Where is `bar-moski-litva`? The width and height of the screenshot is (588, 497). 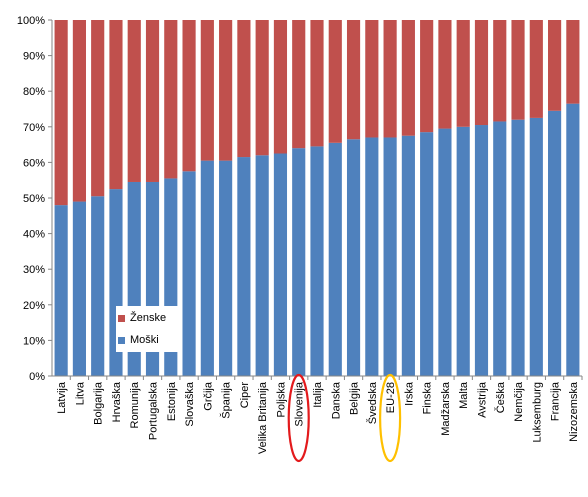
bar-moski-litva is located at coordinates (79, 288).